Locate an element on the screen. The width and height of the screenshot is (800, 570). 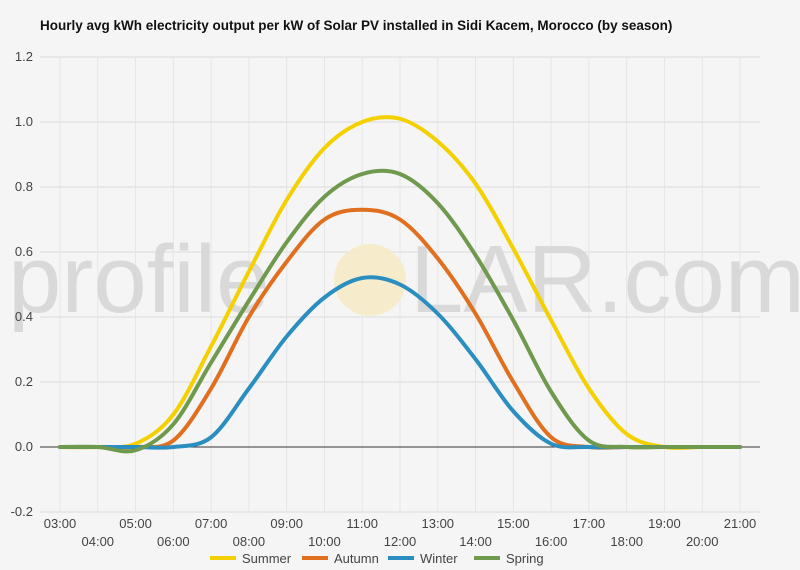
y-tick-label: 1.0 is located at coordinates (24, 121).